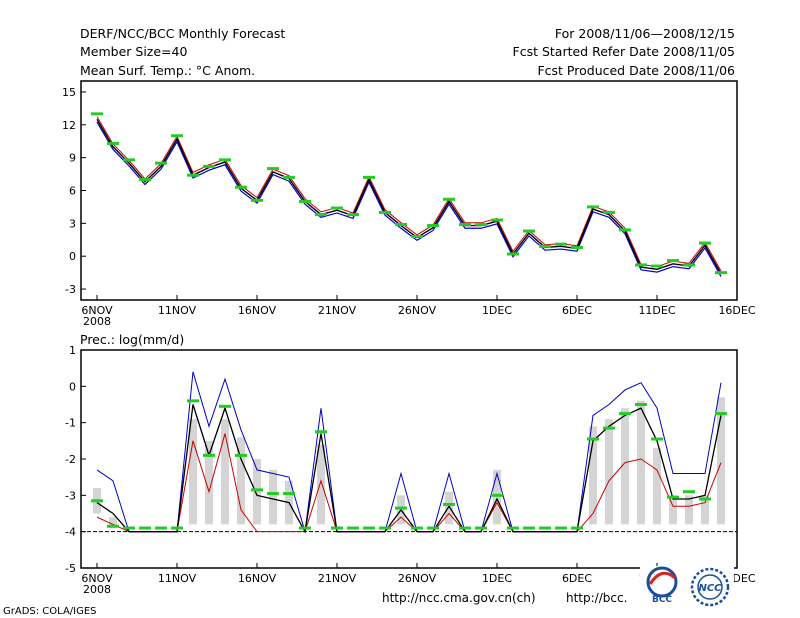 Image resolution: width=800 pixels, height=618 pixels. I want to click on produced-date-label: Fcst Produced Date 2008/11/06, so click(636, 70).